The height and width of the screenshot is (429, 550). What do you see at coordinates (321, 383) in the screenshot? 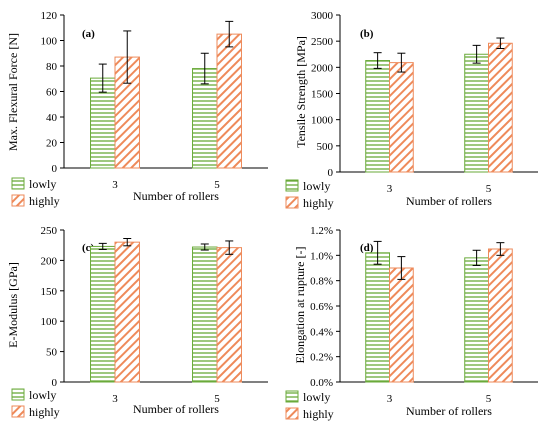
I see `y-tick-label: 0.0%` at bounding box center [321, 383].